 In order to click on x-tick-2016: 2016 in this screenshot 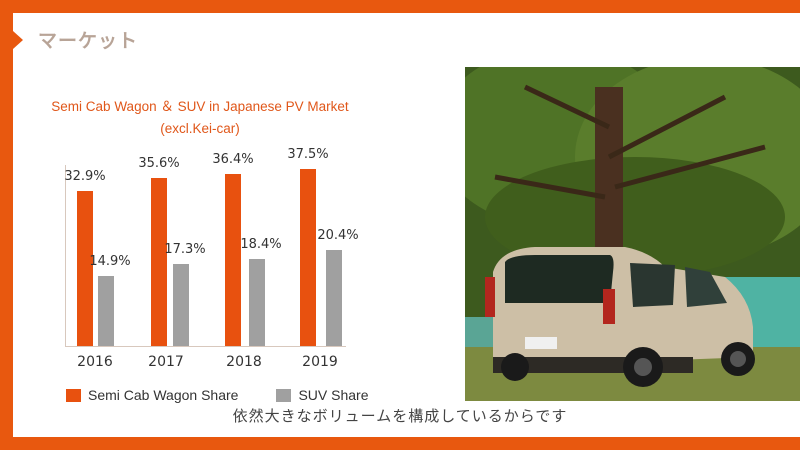, I will do `click(95, 362)`.